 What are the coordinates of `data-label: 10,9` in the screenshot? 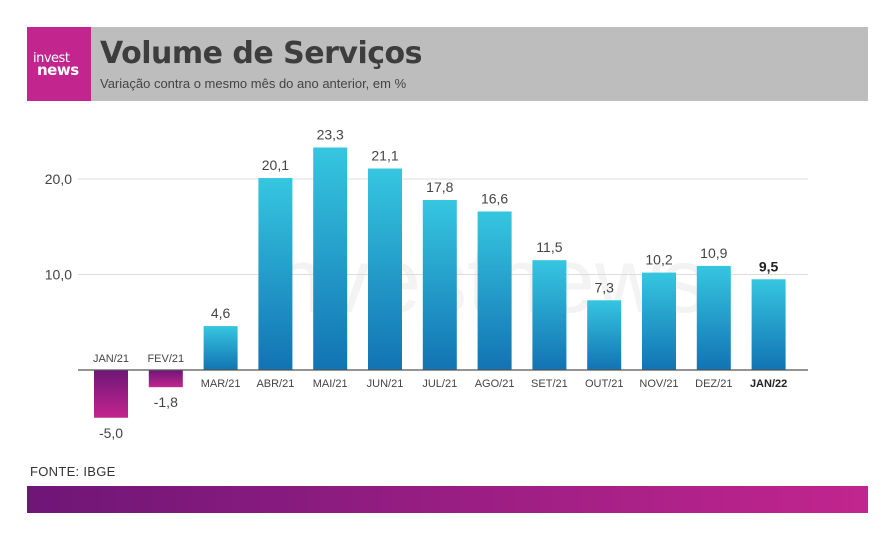 It's located at (713, 253).